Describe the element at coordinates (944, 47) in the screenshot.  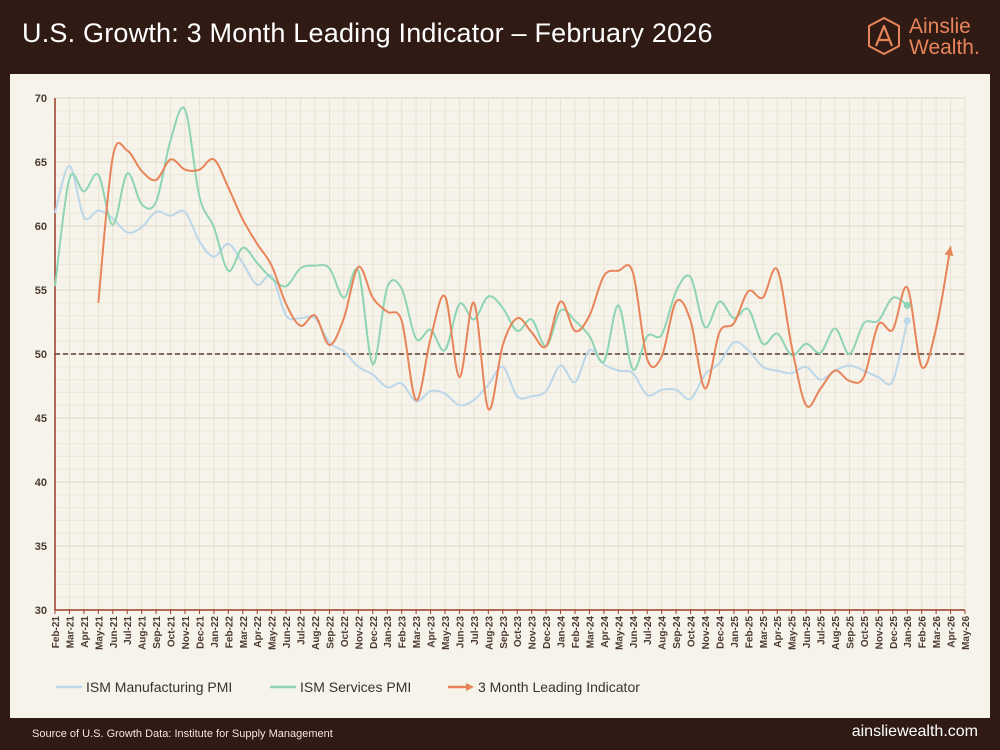
I see `logo-text-line2: Wealth.` at that location.